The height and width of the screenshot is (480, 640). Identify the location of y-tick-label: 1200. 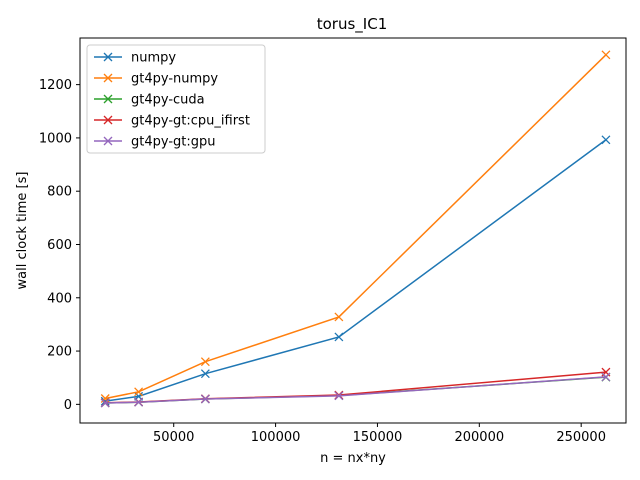
(55, 85).